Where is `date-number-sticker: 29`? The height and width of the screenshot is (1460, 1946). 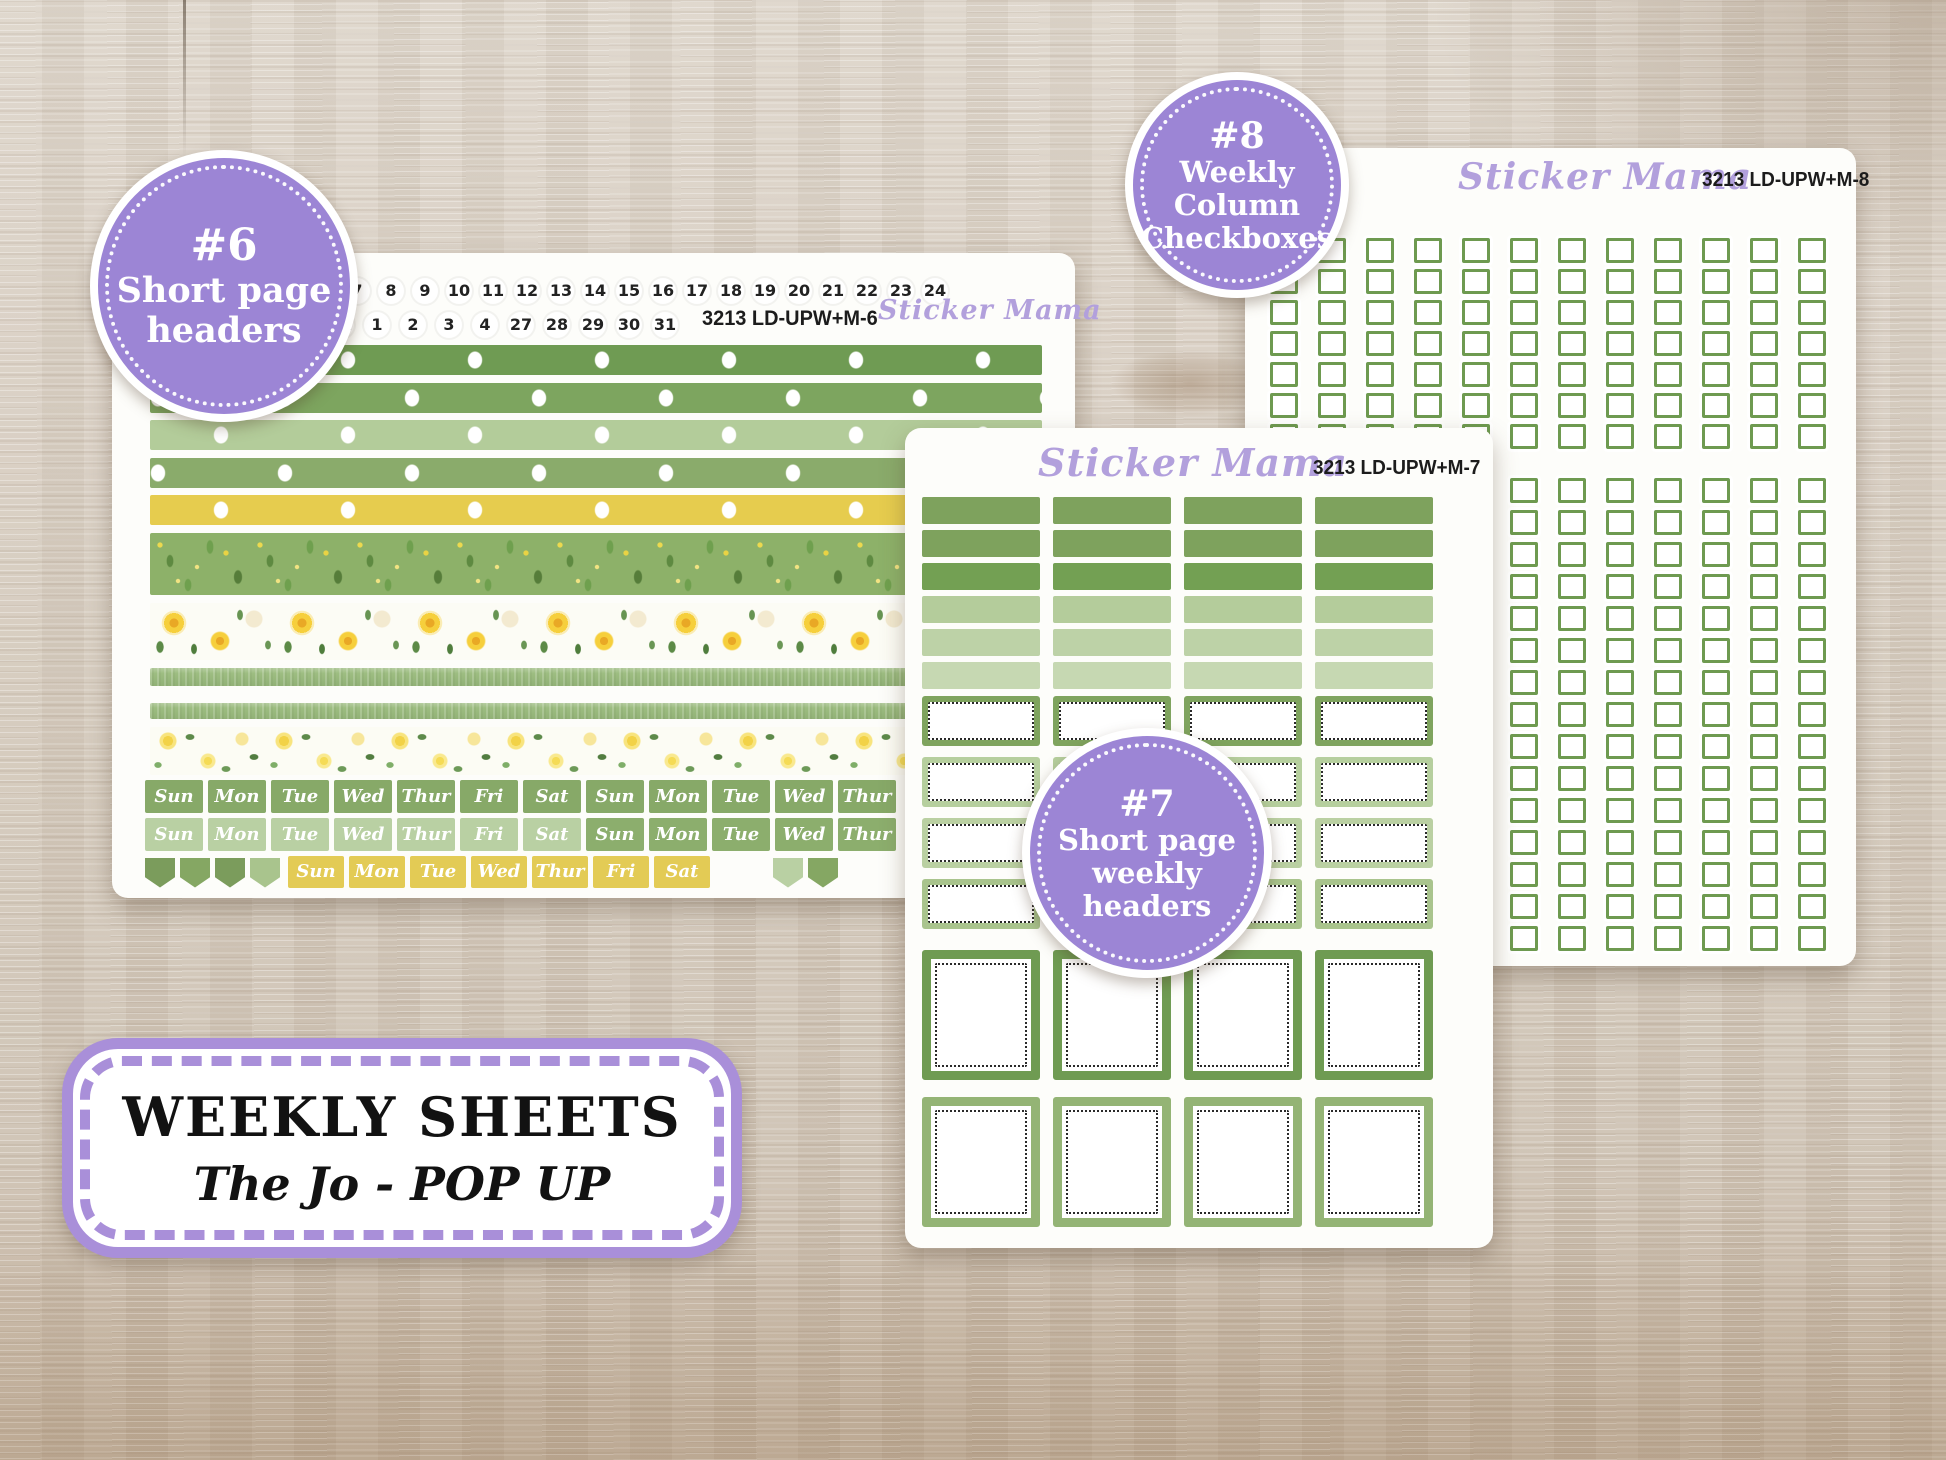
date-number-sticker: 29 is located at coordinates (593, 325).